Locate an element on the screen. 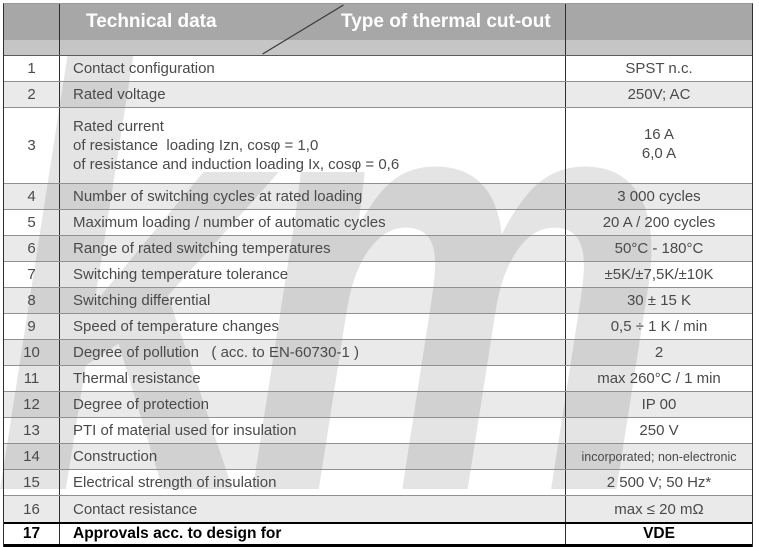 Image resolution: width=759 pixels, height=547 pixels. table-row-approvals: 17 Approvals acc. to design for VDE is located at coordinates (378, 534).